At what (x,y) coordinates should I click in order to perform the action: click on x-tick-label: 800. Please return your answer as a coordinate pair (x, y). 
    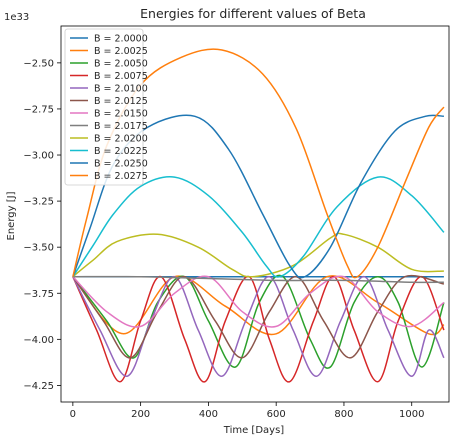
    Looking at the image, I should click on (343, 414).